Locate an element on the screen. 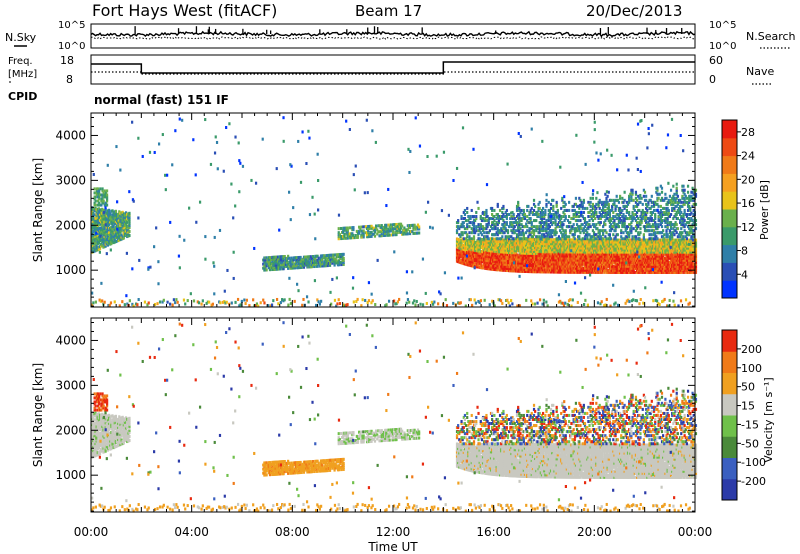 The image size is (800, 554). noise-right-tick-bottom: 10^0 is located at coordinates (722, 46).